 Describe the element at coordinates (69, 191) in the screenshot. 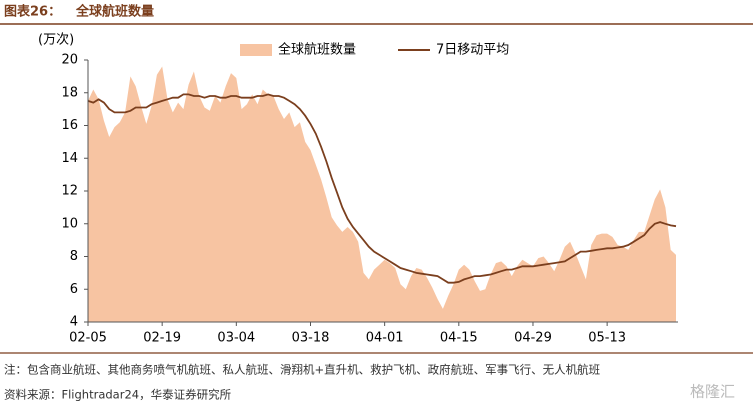

I see `y-tick-label: 12` at that location.